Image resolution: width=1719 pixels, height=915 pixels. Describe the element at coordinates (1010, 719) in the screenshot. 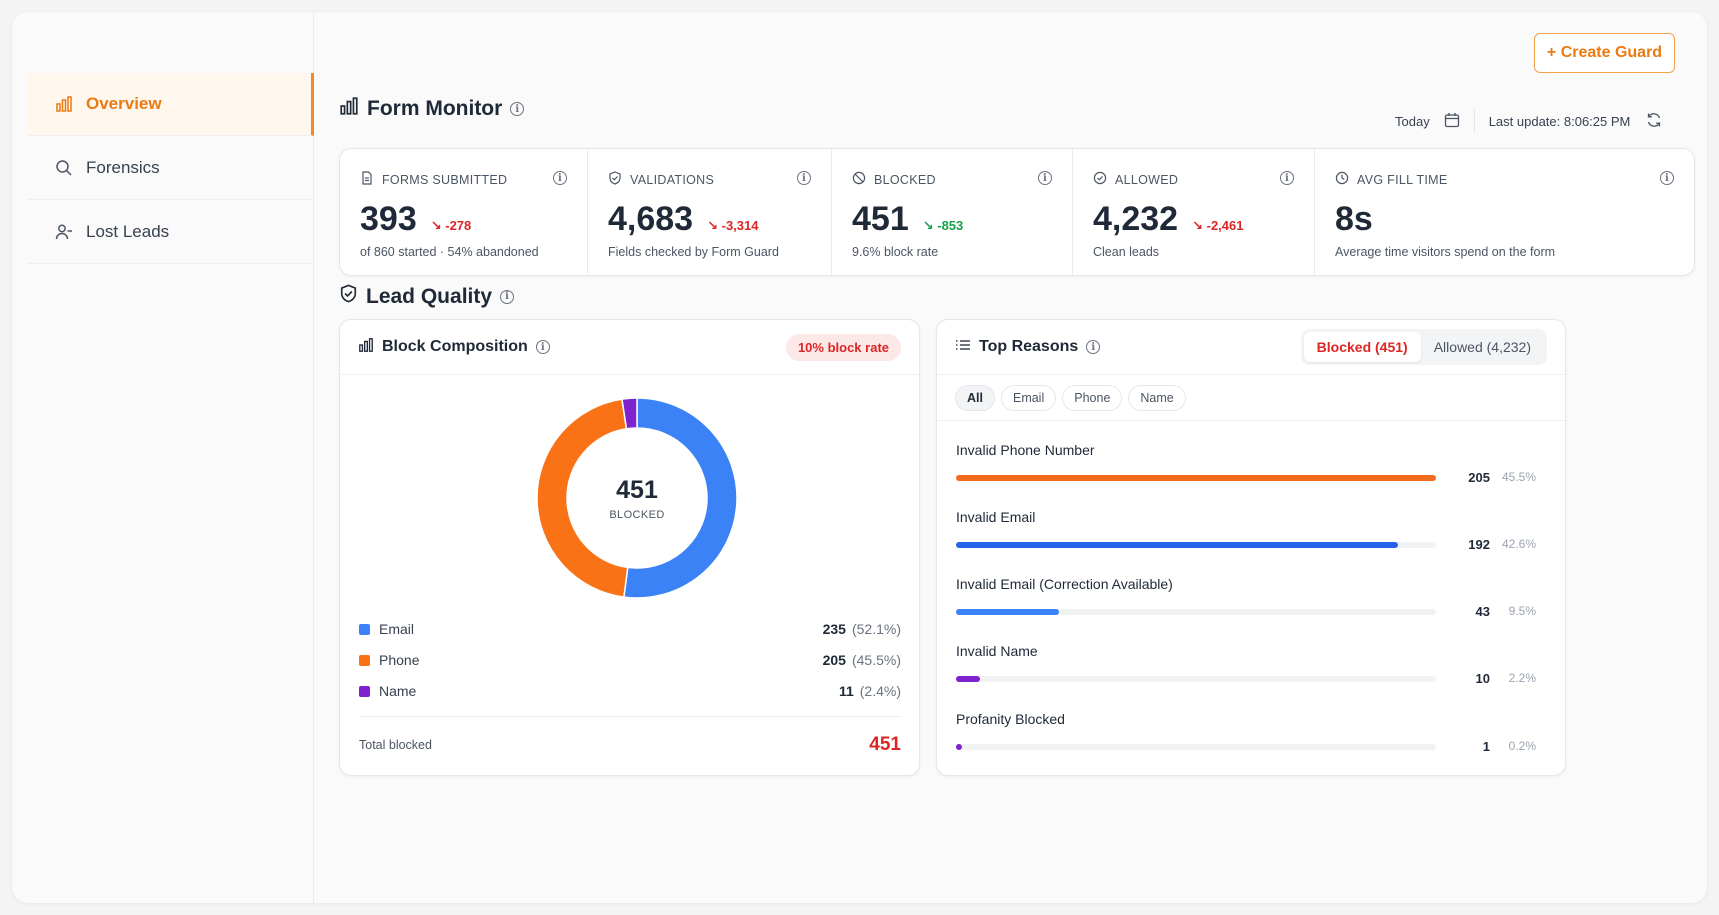

I see `reason-label: Profanity Blocked` at that location.